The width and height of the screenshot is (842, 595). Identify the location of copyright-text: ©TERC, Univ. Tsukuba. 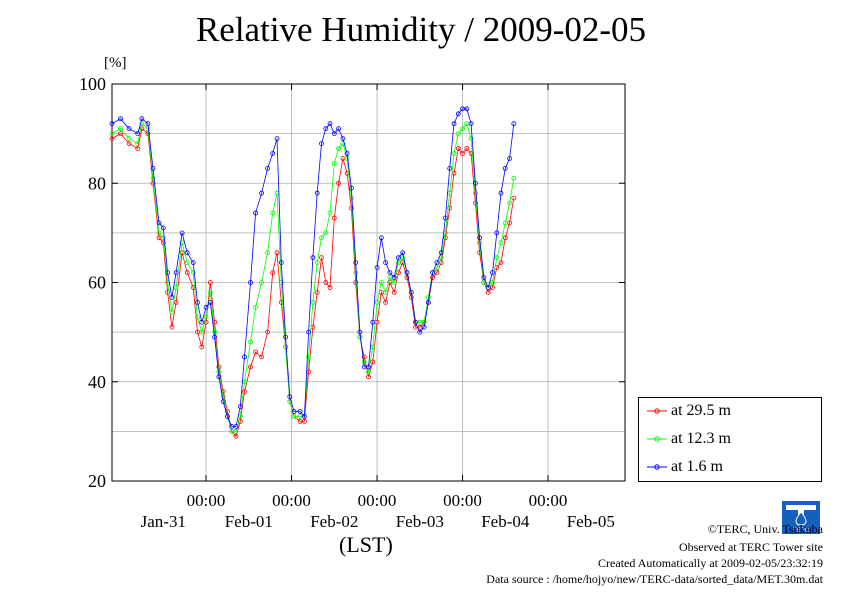
(765, 529).